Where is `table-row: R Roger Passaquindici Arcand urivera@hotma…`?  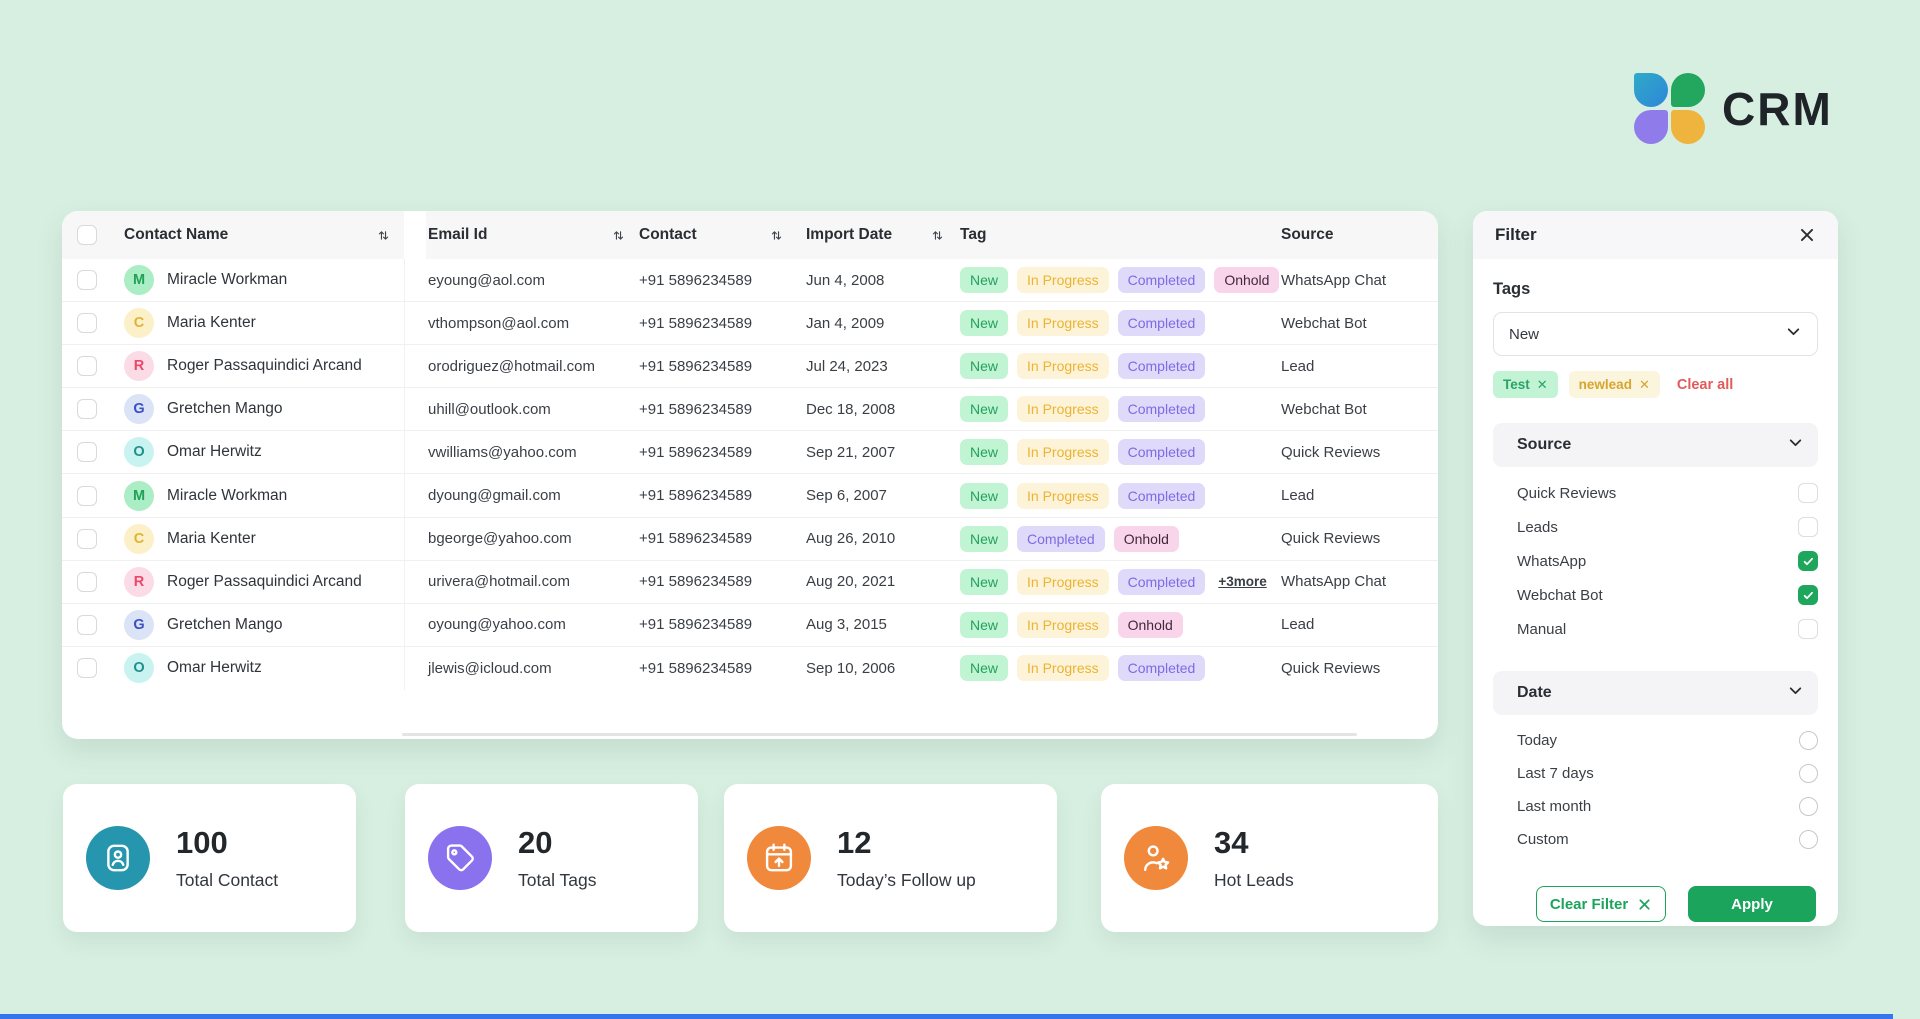
table-row: R Roger Passaquindici Arcand urivera@hotma… is located at coordinates (750, 582).